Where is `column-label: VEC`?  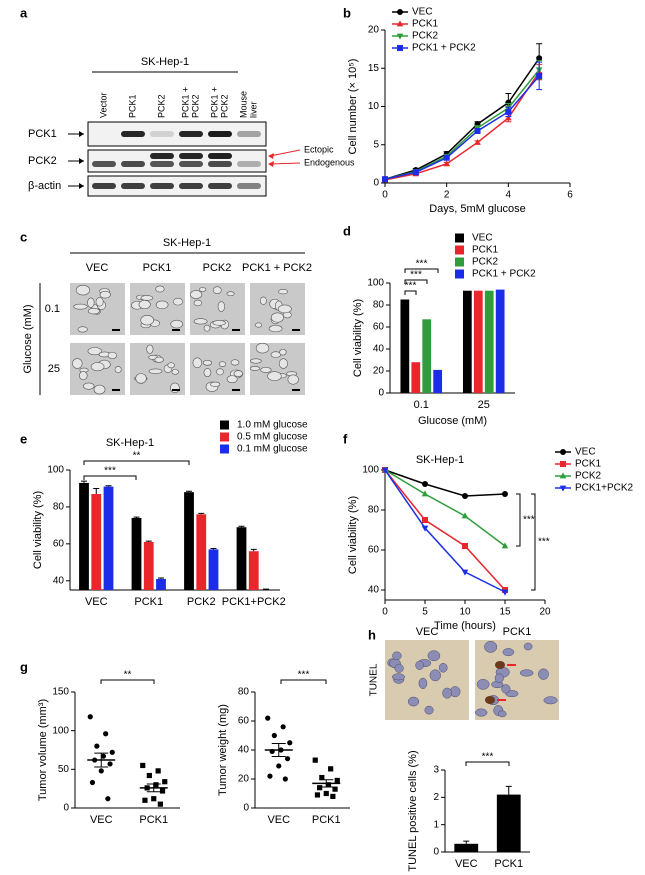
column-label: VEC is located at coordinates (427, 632).